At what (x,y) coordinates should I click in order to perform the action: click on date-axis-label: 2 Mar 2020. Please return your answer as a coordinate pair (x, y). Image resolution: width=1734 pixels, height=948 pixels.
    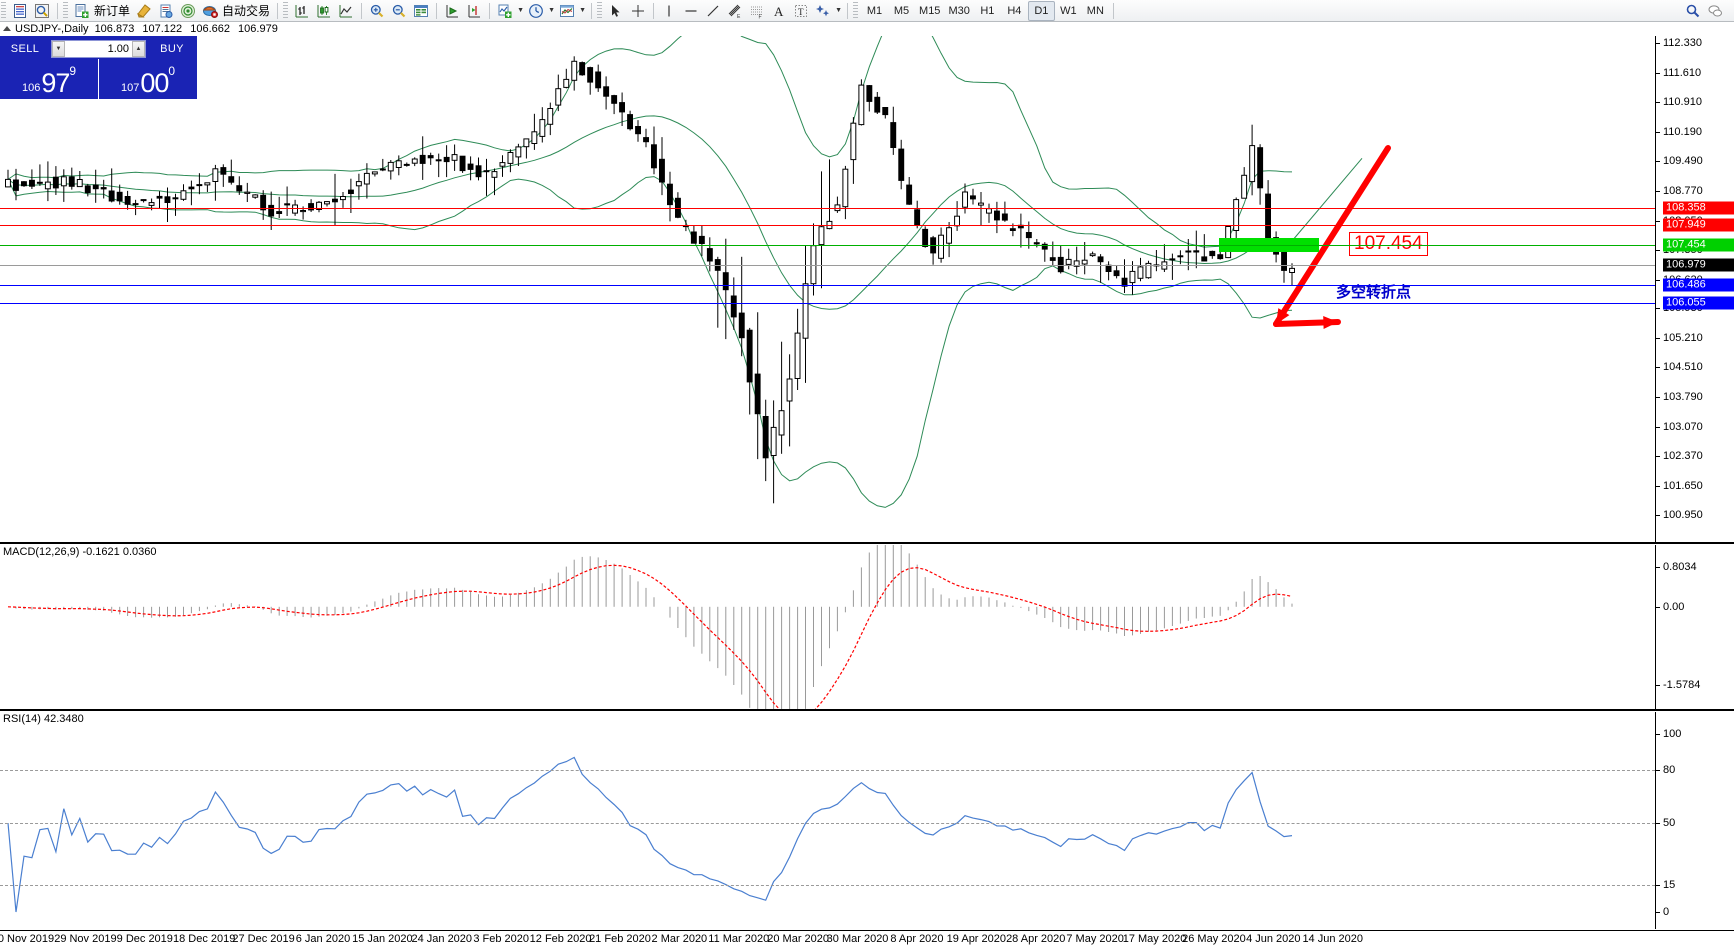
    Looking at the image, I should click on (679, 939).